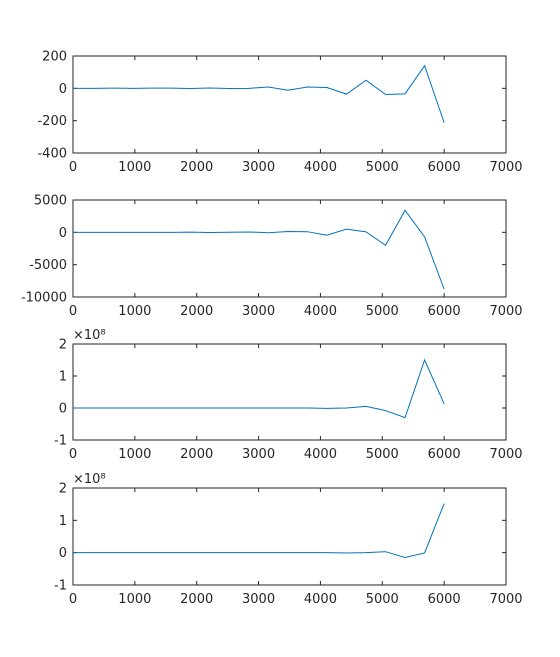 This screenshot has height=657, width=560. What do you see at coordinates (48, 265) in the screenshot?
I see `y-tick-label: -5000` at bounding box center [48, 265].